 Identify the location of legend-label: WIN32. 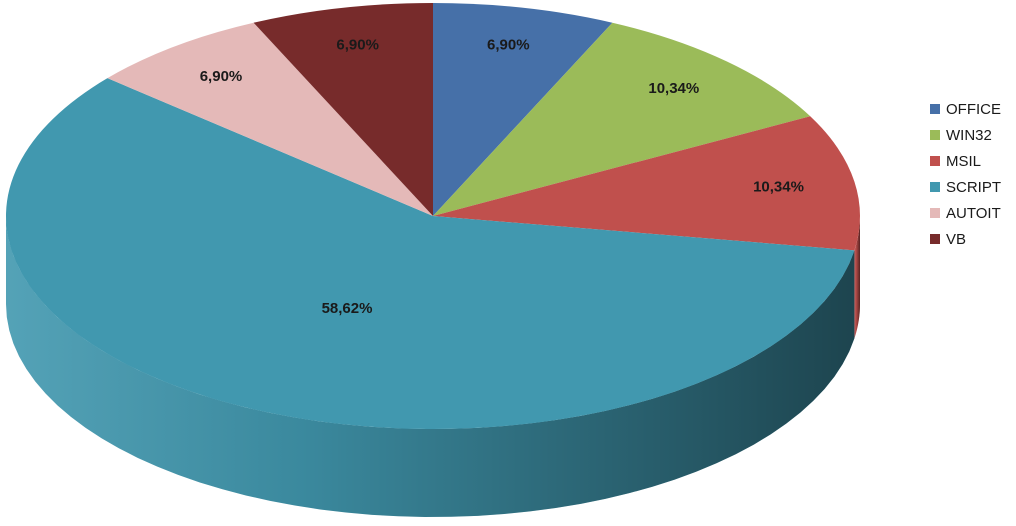
(969, 135).